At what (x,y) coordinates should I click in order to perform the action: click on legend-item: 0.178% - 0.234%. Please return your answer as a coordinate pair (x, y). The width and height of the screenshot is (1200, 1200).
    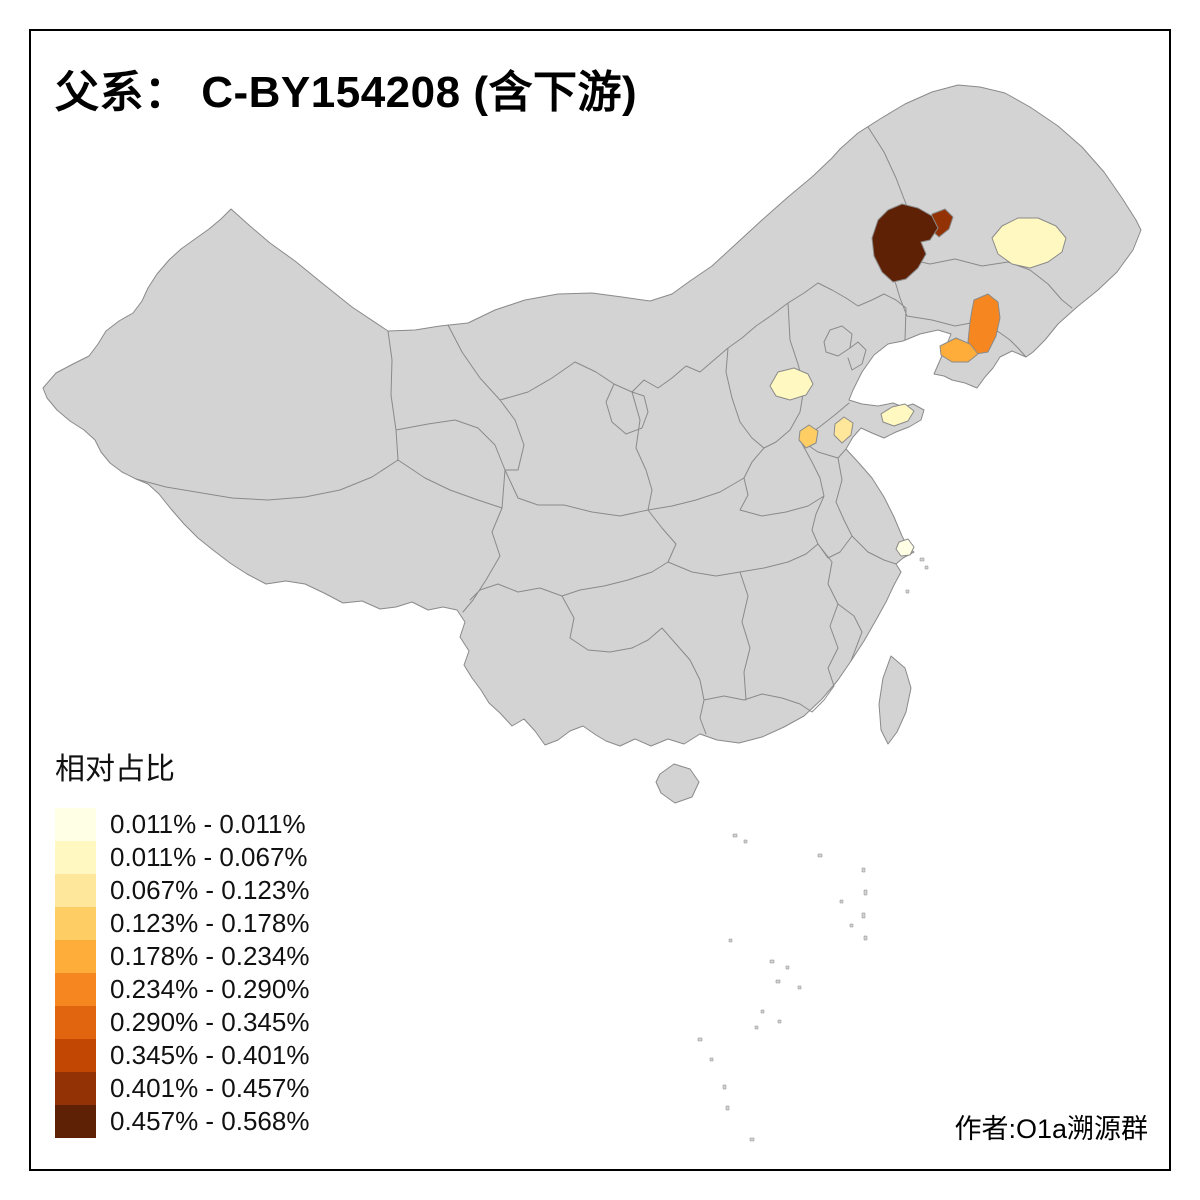
    Looking at the image, I should click on (182, 956).